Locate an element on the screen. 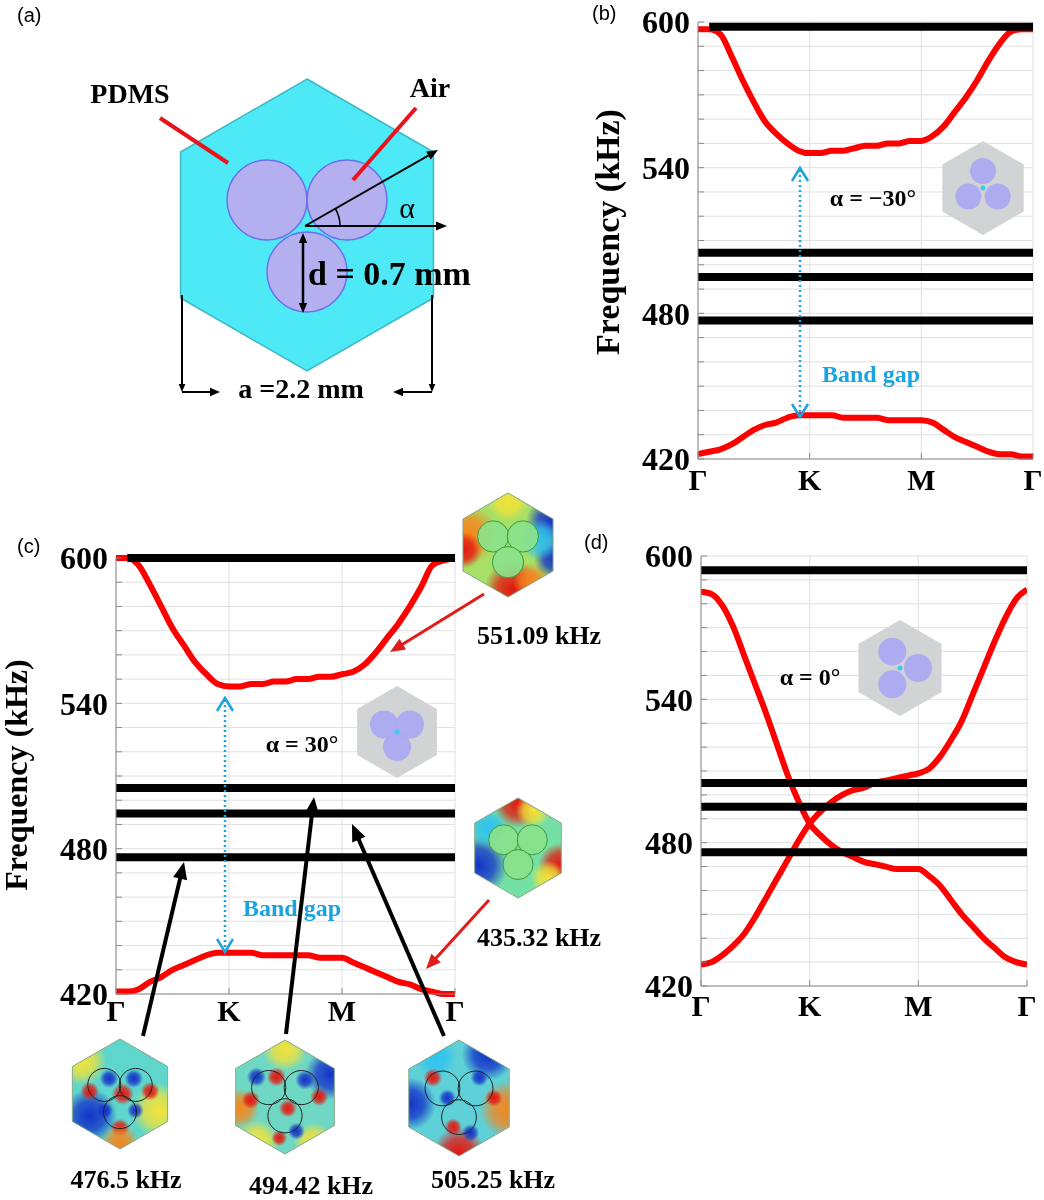 This screenshot has height=1200, width=1044. text: (c) is located at coordinates (29, 546).